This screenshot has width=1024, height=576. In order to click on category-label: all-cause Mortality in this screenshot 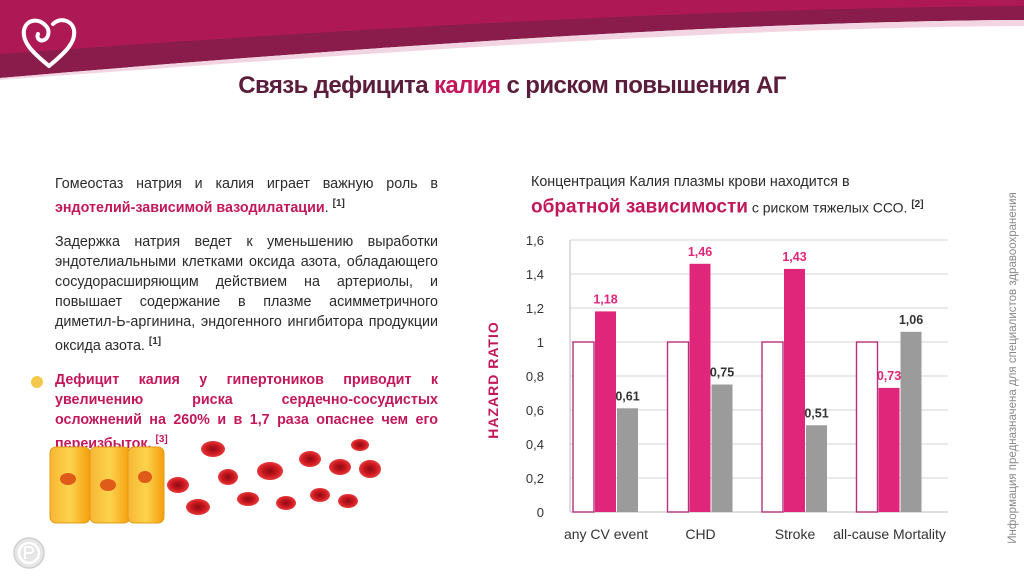, I will do `click(889, 534)`.